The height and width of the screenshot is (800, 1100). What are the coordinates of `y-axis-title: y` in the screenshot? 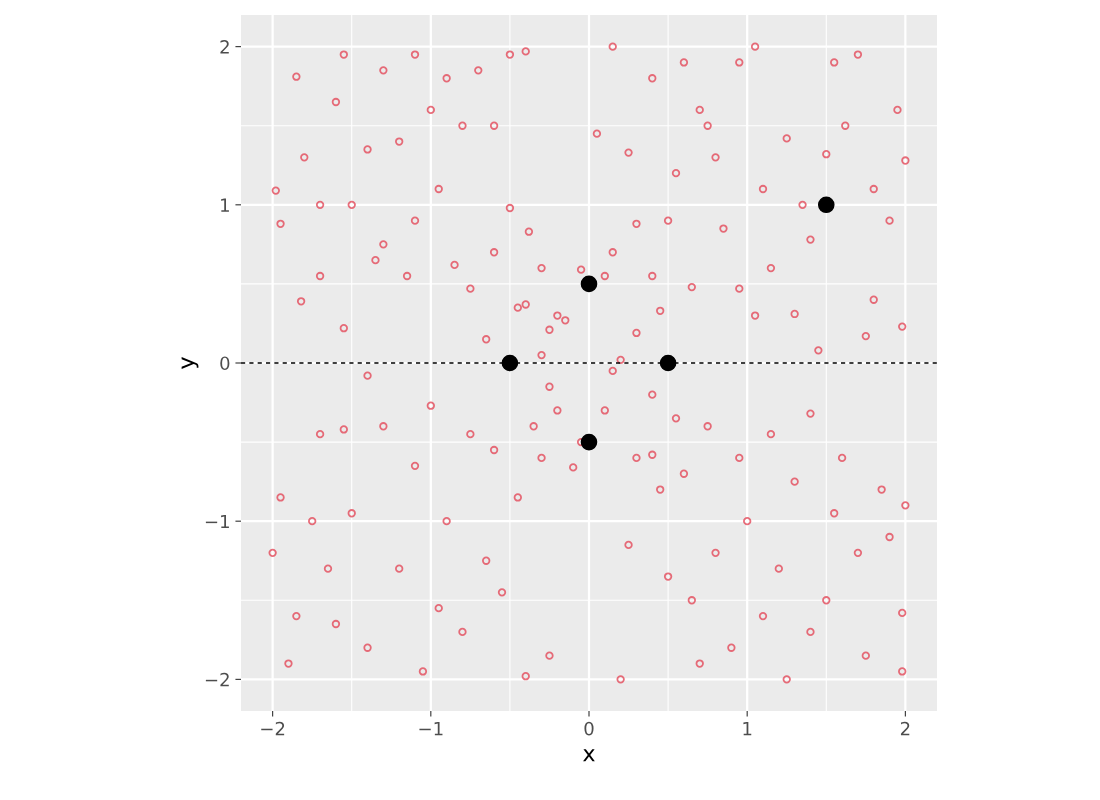 It's located at (190, 363).